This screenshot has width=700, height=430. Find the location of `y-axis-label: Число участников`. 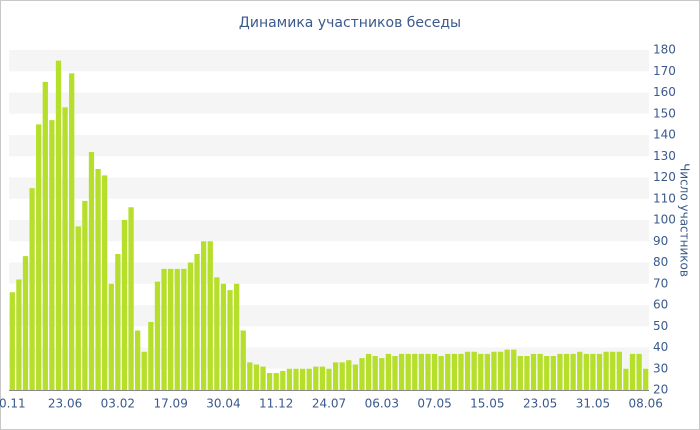

y-axis-label: Число участников is located at coordinates (685, 220).